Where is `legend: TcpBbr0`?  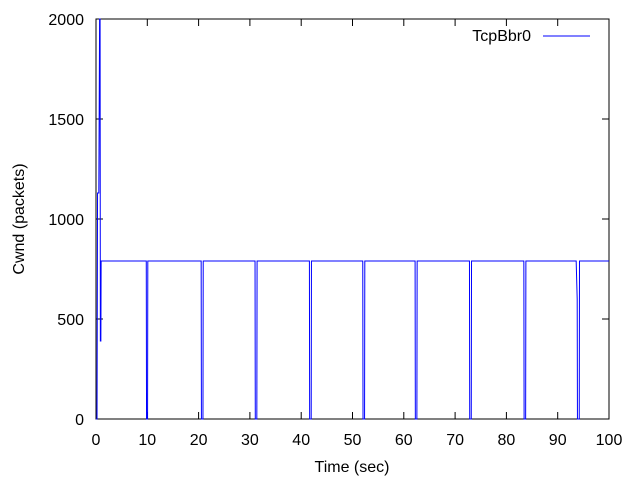 legend: TcpBbr0 is located at coordinates (531, 36).